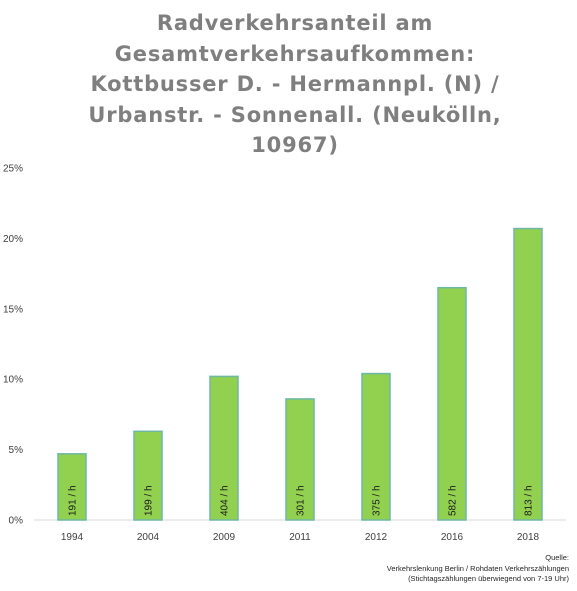 Image resolution: width=577 pixels, height=591 pixels. Describe the element at coordinates (452, 403) in the screenshot. I see `bar-2016` at that location.